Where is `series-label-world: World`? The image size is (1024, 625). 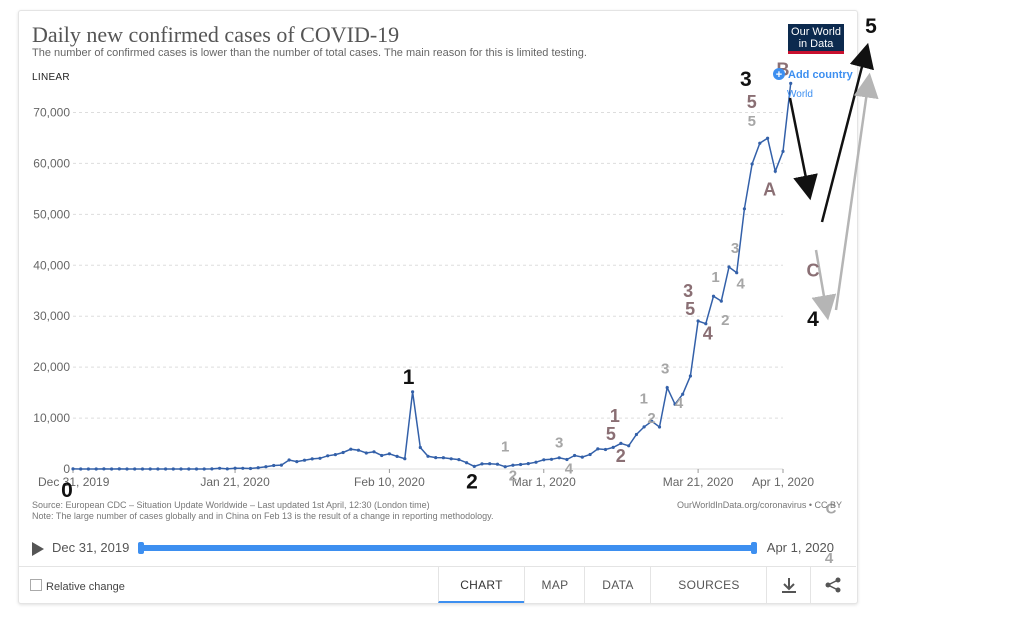
series-label-world: World is located at coordinates (800, 94).